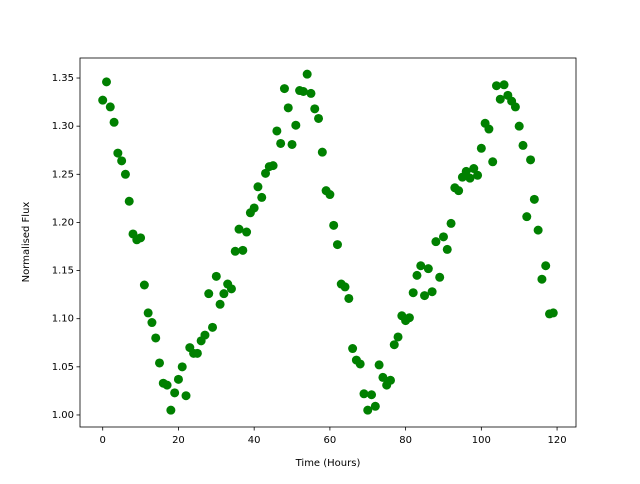 This screenshot has width=640, height=484. I want to click on x-tick-label: 20, so click(178, 440).